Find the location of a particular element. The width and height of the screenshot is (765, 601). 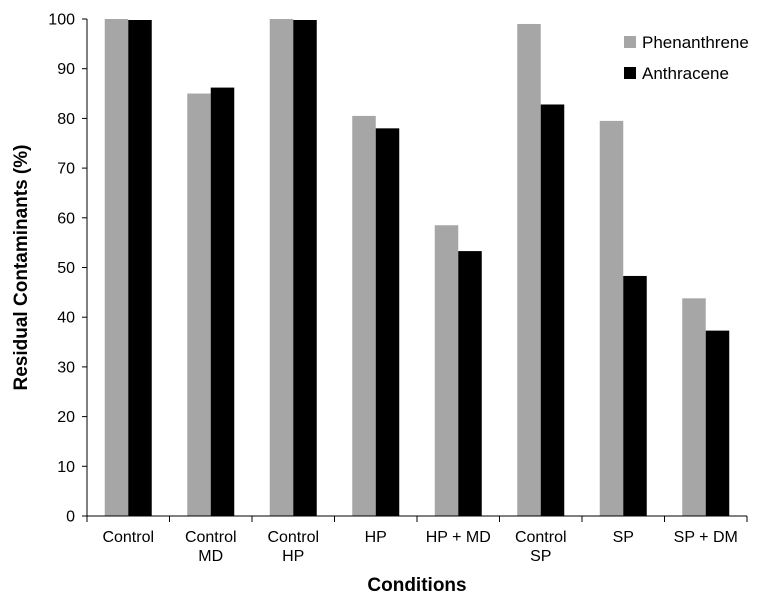

legend-swatch-phenanthrene is located at coordinates (630, 42).